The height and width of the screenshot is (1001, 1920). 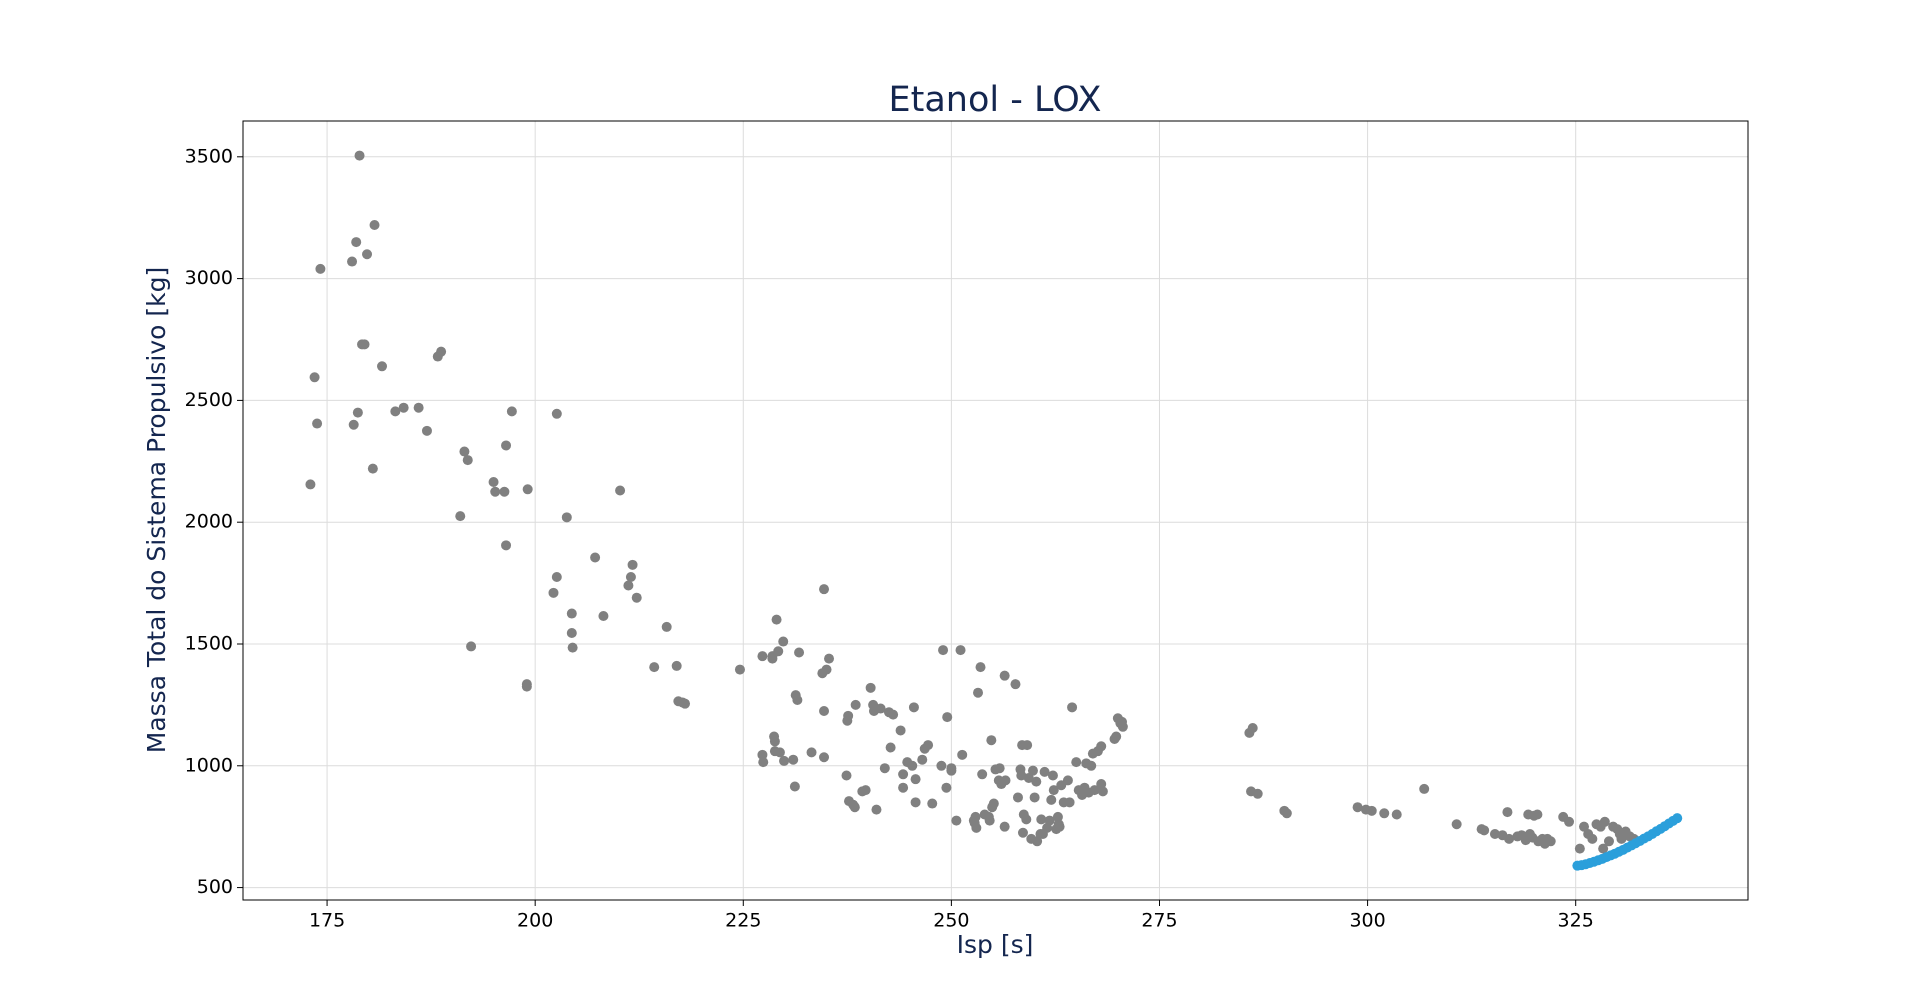 I want to click on x-tick-label: 275, so click(x=1159, y=921).